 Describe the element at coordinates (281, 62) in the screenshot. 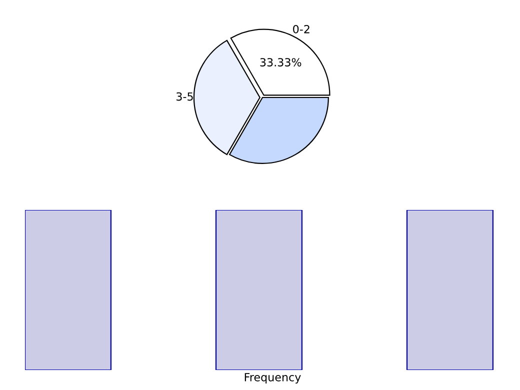

I see `data-label: 33.33%` at that location.